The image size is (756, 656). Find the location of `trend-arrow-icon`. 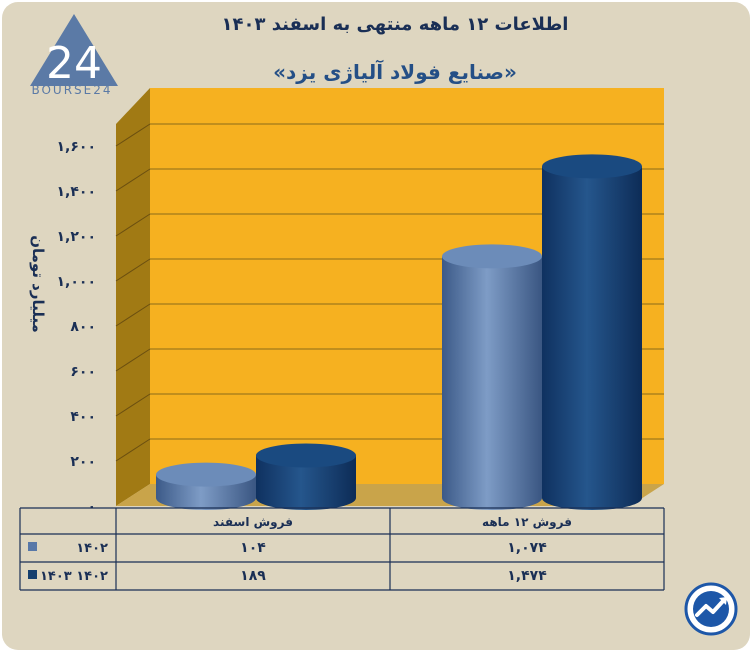

trend-arrow-icon is located at coordinates (711, 609).